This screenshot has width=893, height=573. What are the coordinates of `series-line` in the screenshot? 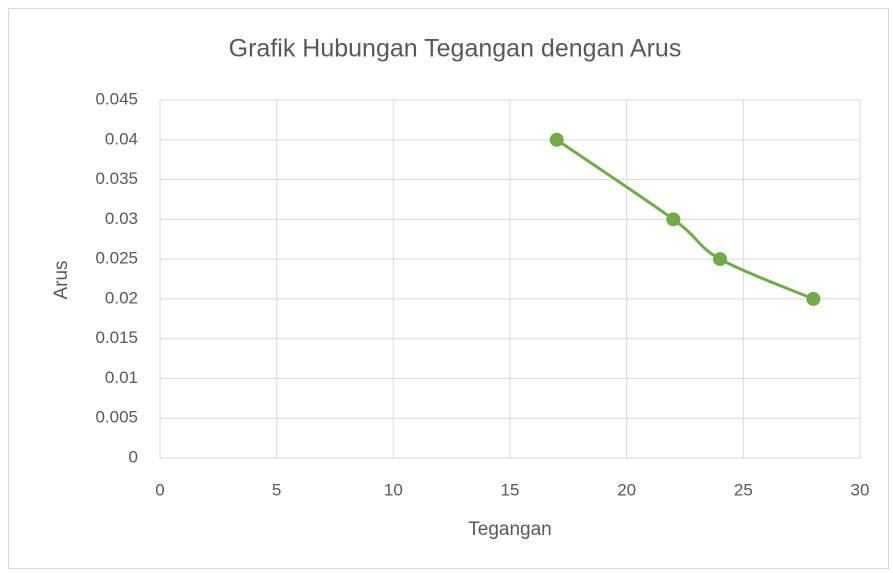 It's located at (684, 219).